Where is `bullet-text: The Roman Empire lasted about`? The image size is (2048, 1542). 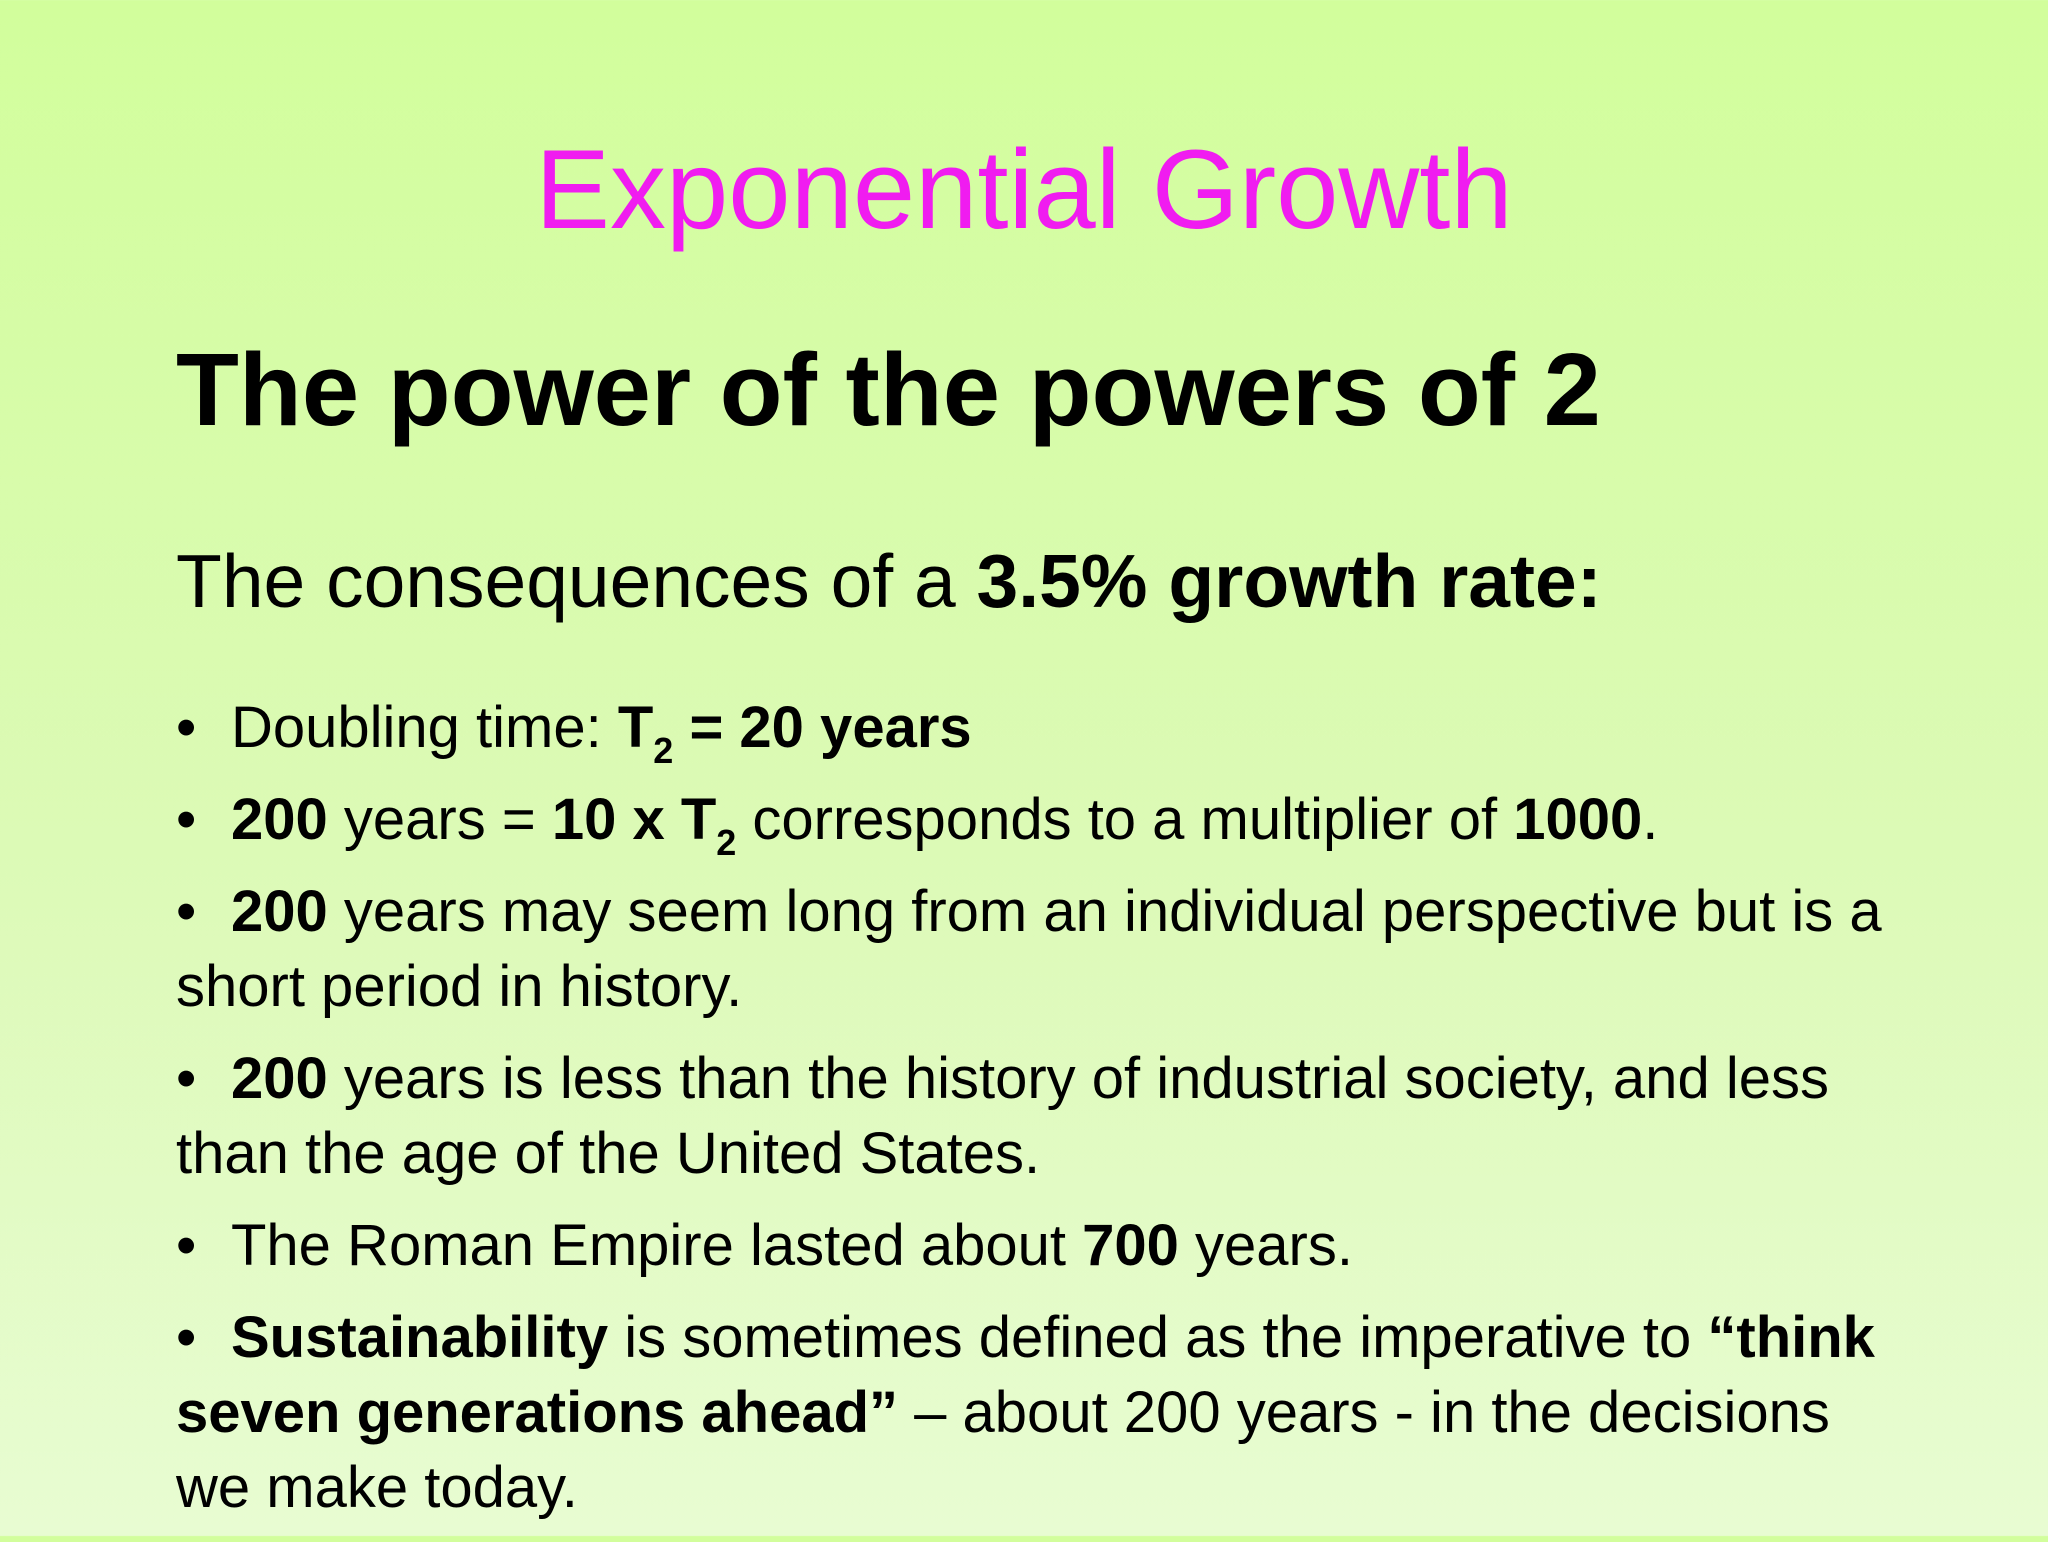 bullet-text: The Roman Empire lasted about is located at coordinates (657, 1245).